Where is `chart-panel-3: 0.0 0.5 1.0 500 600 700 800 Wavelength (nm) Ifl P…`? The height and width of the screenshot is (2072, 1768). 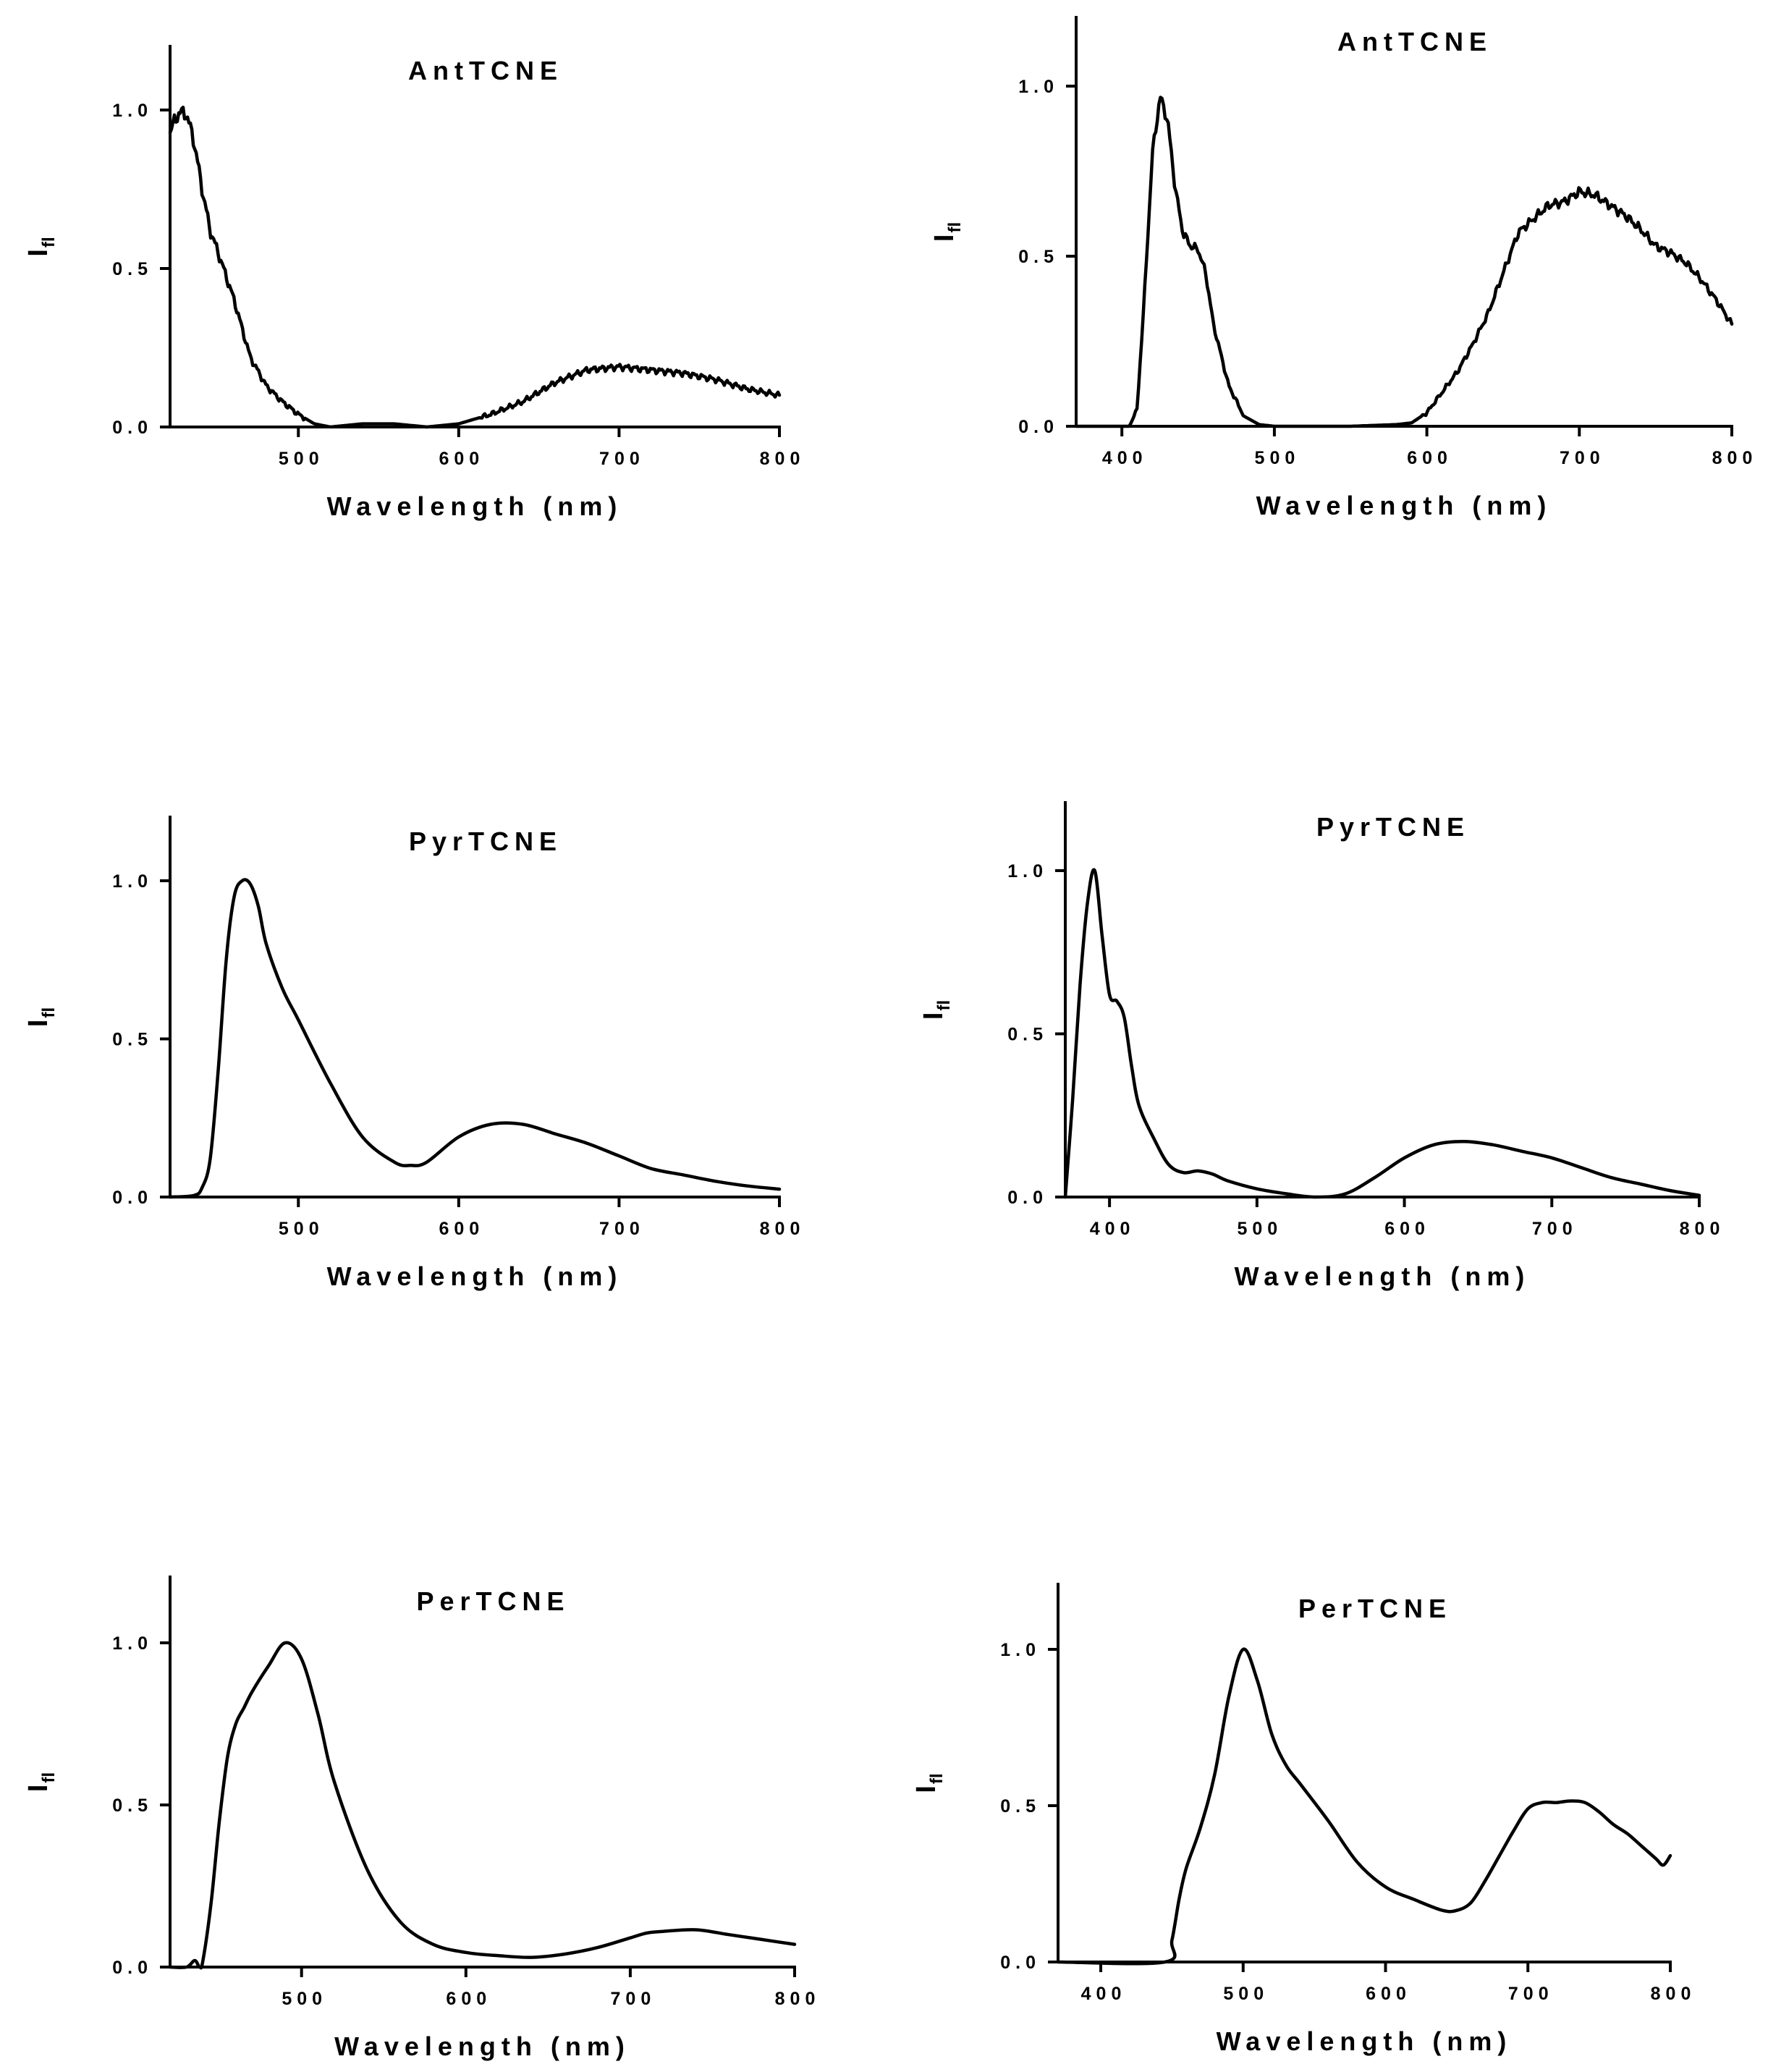
chart-panel-3: 0.0 0.5 1.0 500 600 700 800 Wavelength (nm) Ifl P… is located at coordinates (414, 1053).